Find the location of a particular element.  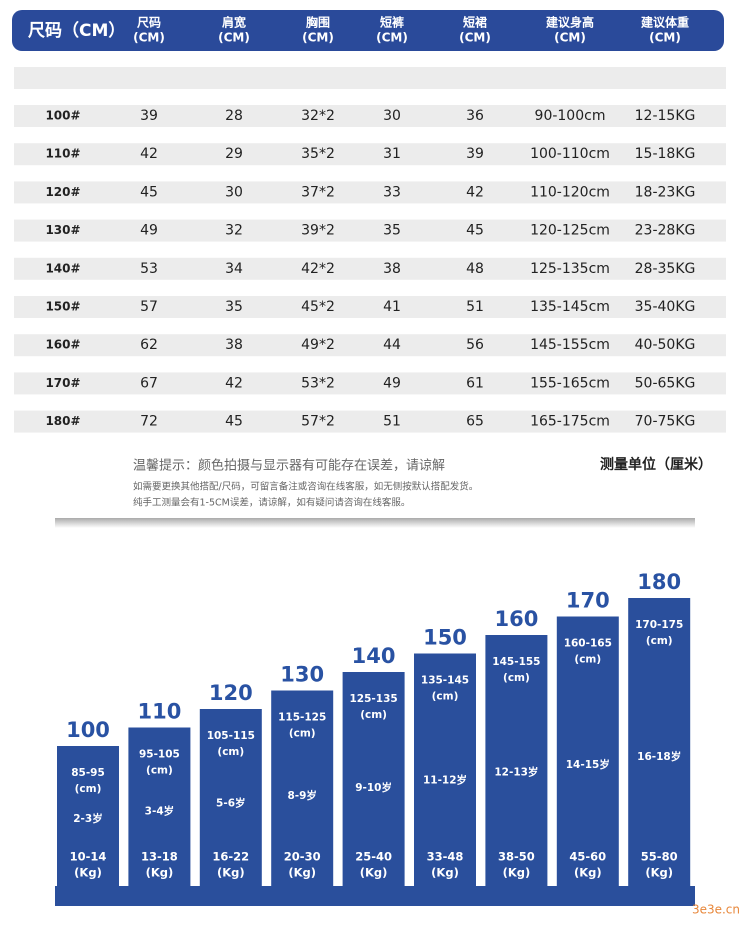

bar-weight: 33-48 is located at coordinates (445, 857).